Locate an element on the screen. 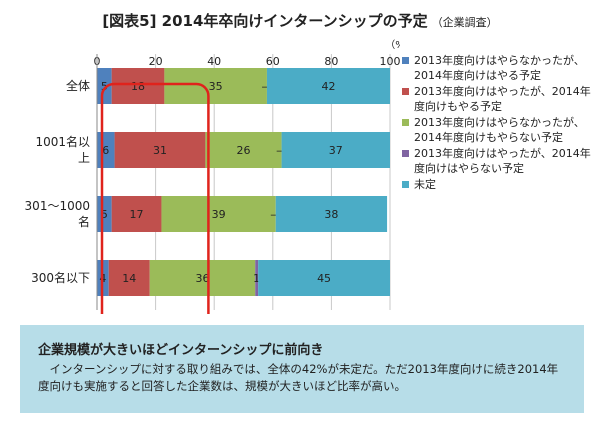  chart-title-sub: （企業調査） is located at coordinates (464, 22).